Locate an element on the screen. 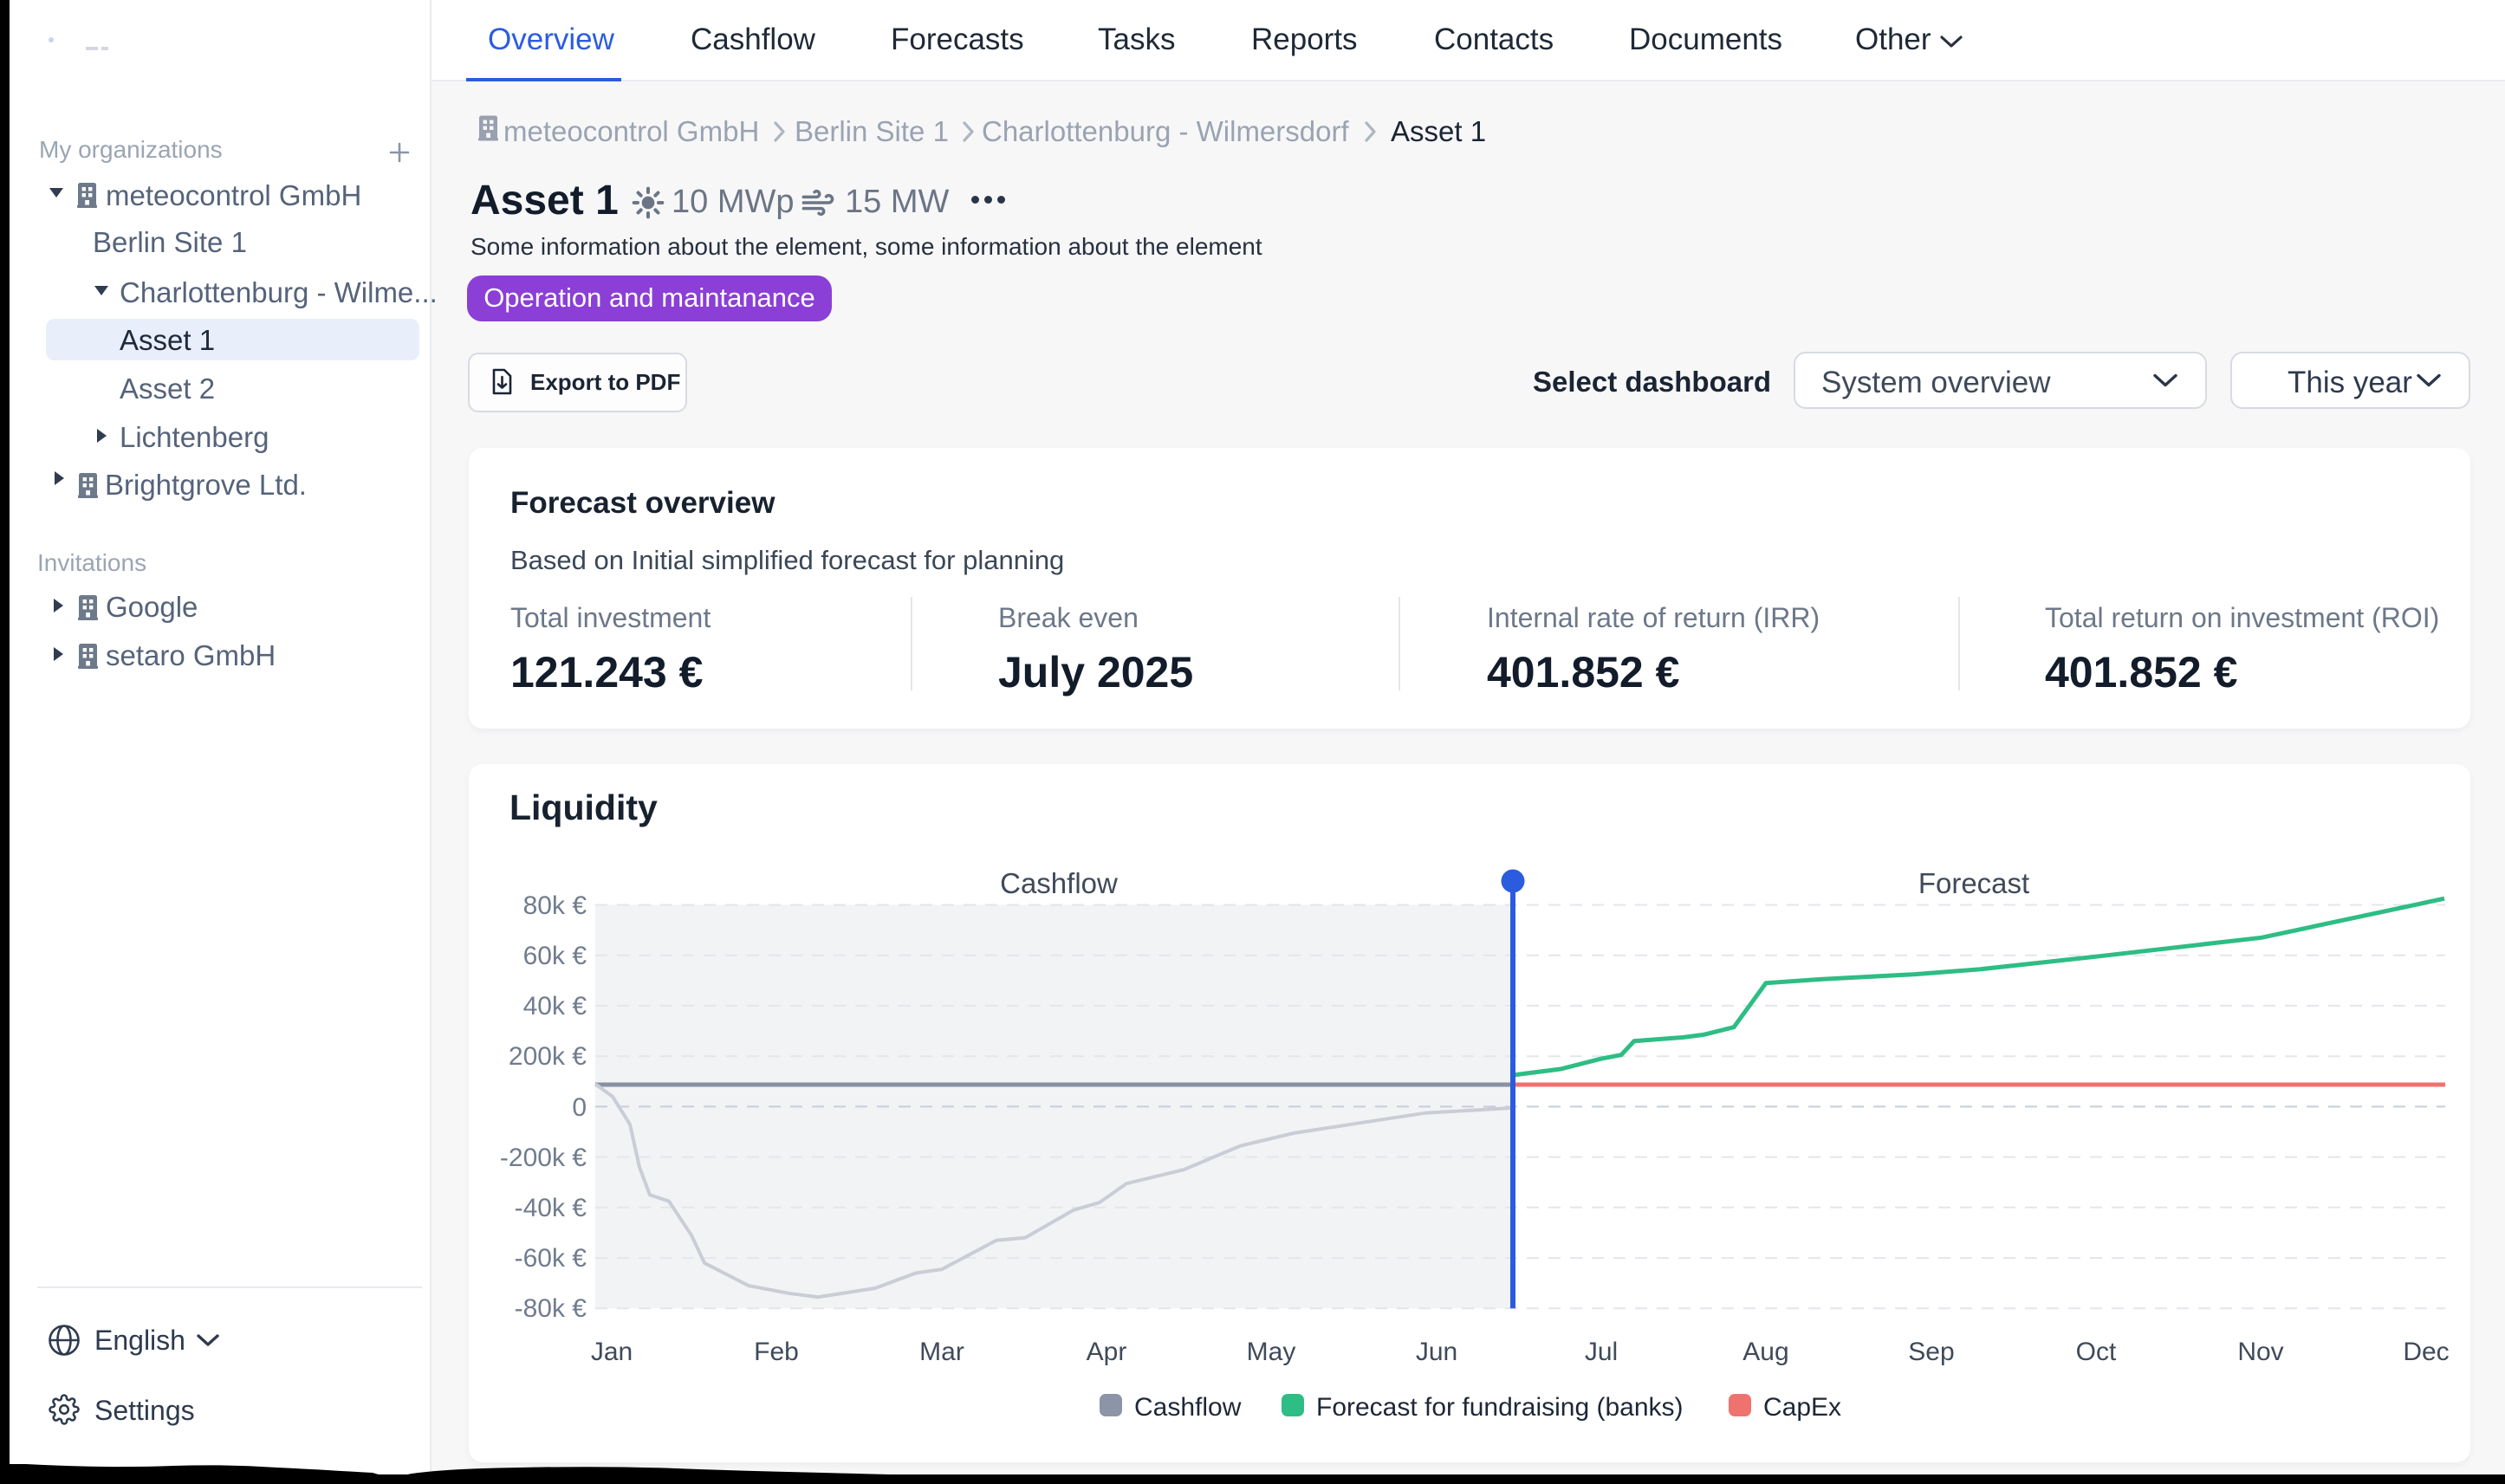 The width and height of the screenshot is (2505, 1484). svg-text: 40k € is located at coordinates (555, 1006).